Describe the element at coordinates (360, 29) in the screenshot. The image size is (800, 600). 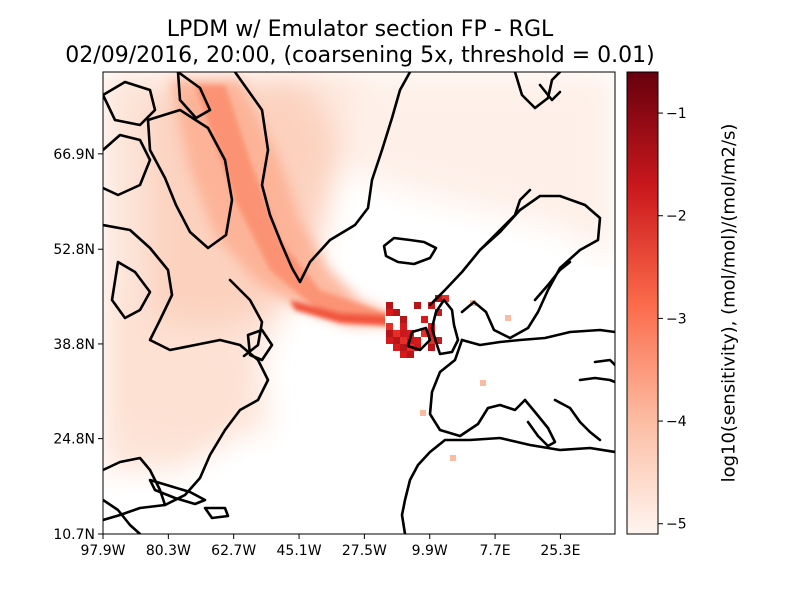
I see `chart-title-line1: LPDM w/ Emulator section FP - RGL` at that location.